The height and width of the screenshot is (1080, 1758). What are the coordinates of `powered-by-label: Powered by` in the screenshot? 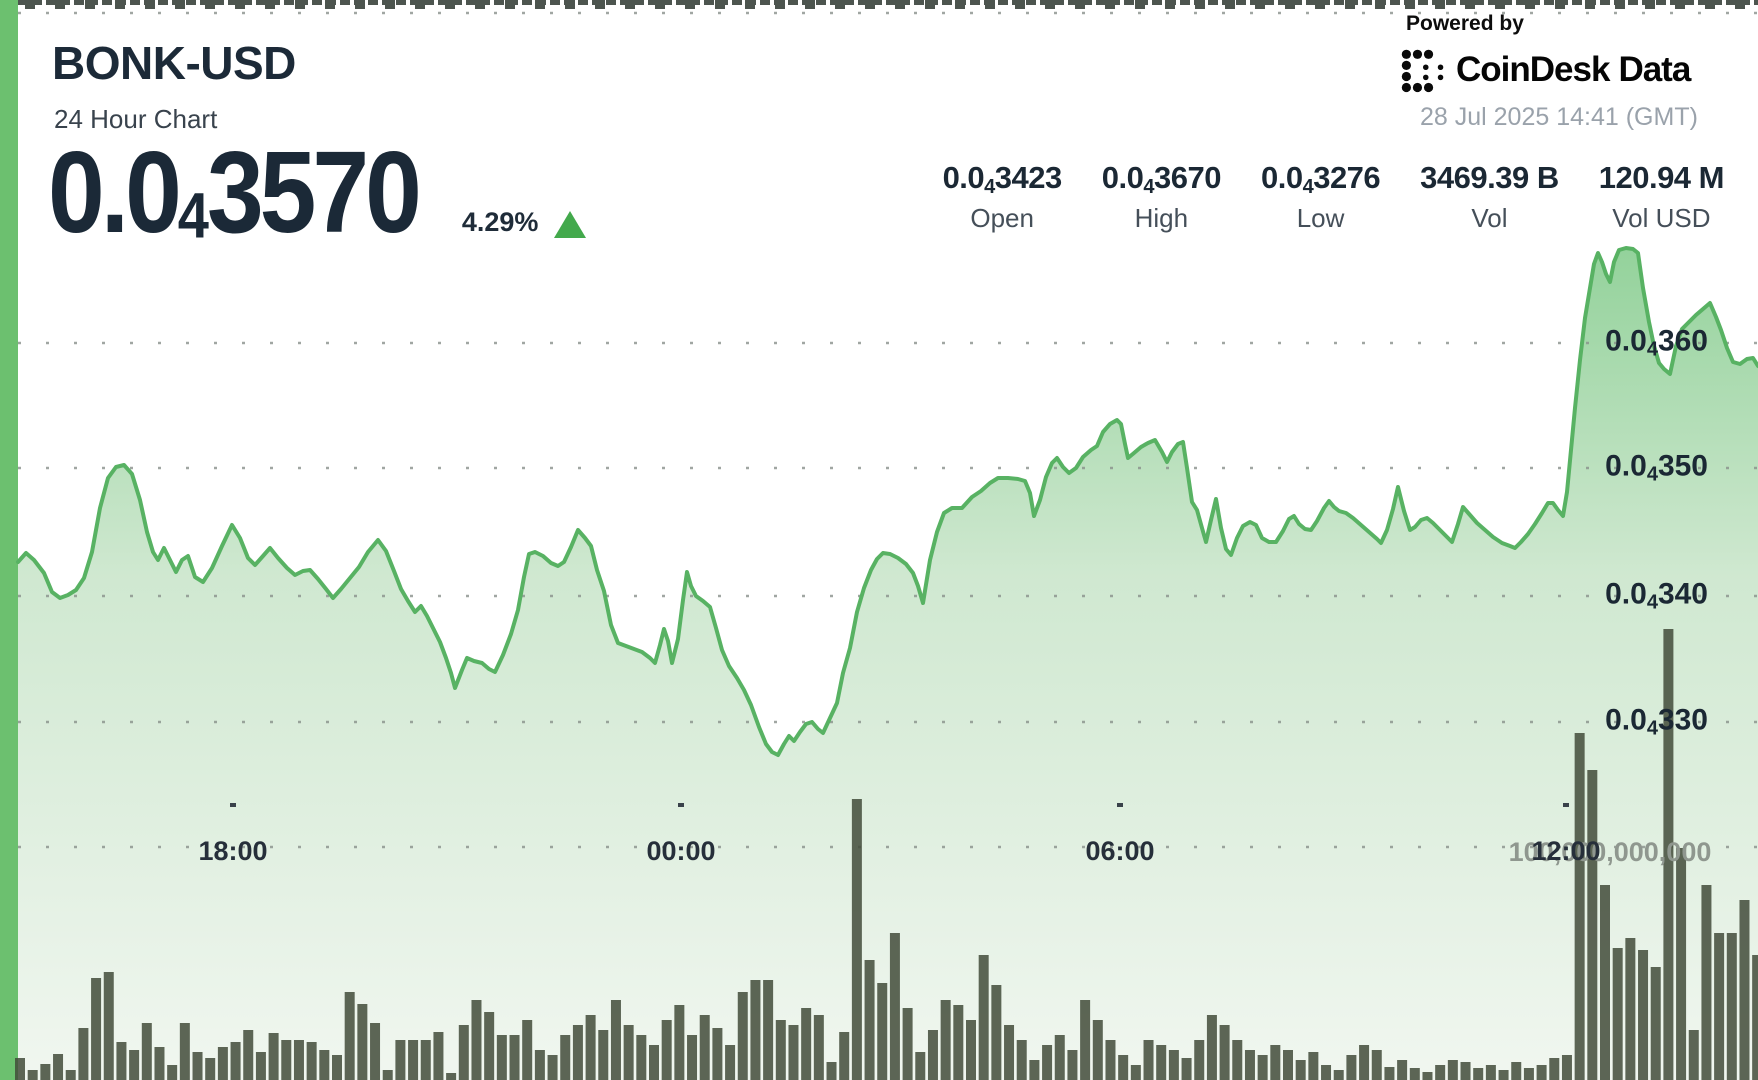 It's located at (1465, 23).